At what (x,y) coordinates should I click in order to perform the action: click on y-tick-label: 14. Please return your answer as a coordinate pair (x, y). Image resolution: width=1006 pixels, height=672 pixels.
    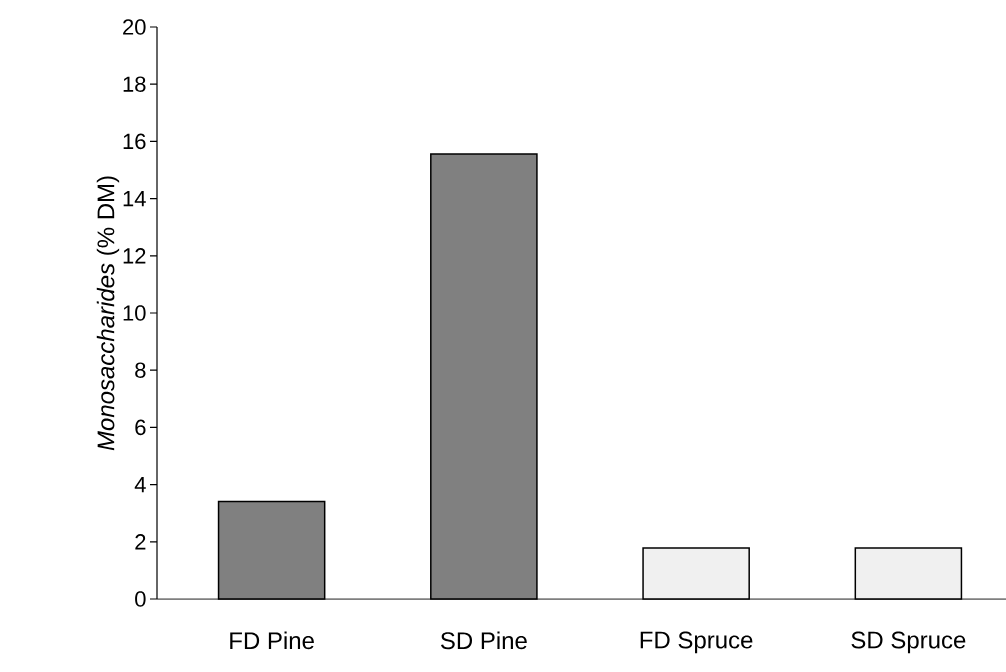
    Looking at the image, I should click on (134, 199).